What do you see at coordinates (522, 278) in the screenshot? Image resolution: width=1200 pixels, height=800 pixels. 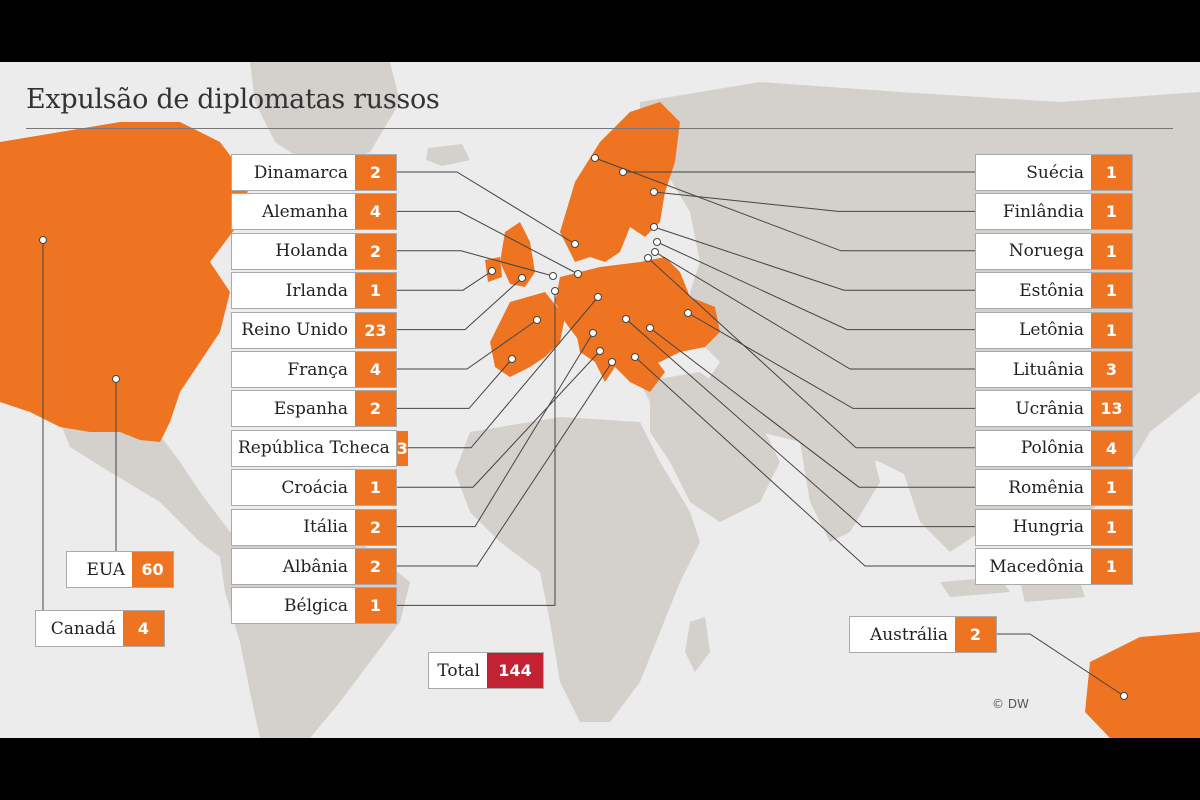 I see `leader-left-4-dot` at bounding box center [522, 278].